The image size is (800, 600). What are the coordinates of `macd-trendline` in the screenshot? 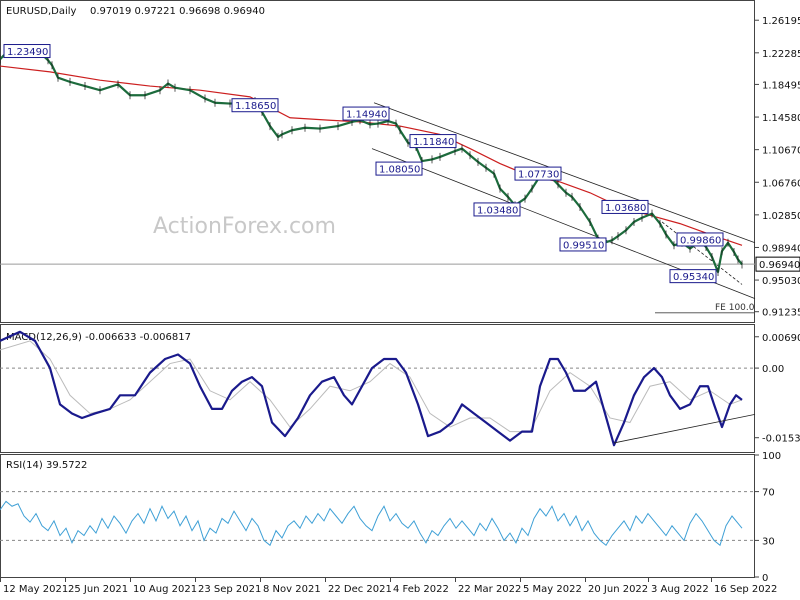 It's located at (684, 428).